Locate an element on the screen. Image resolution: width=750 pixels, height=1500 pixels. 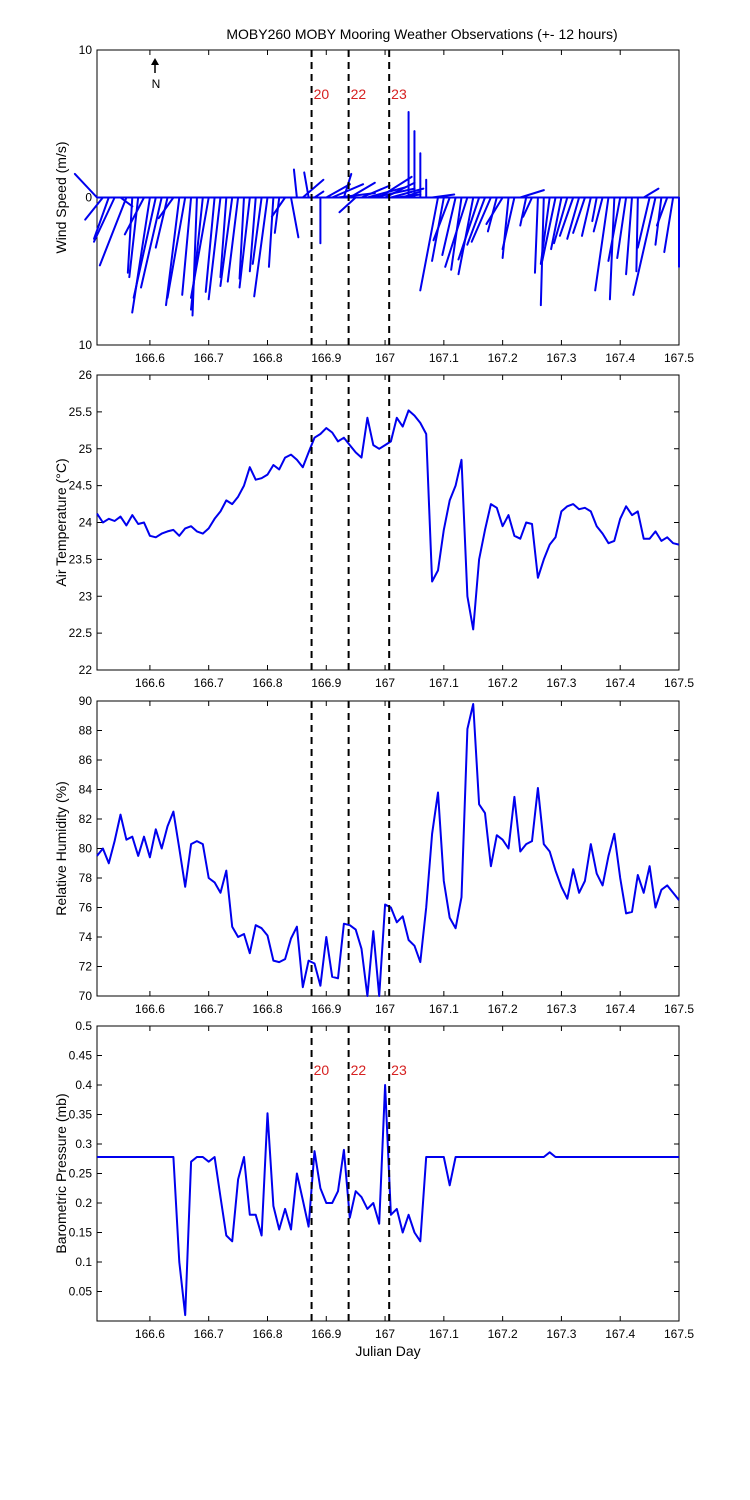
x-tick-label: 167.4 is located at coordinates (620, 358).